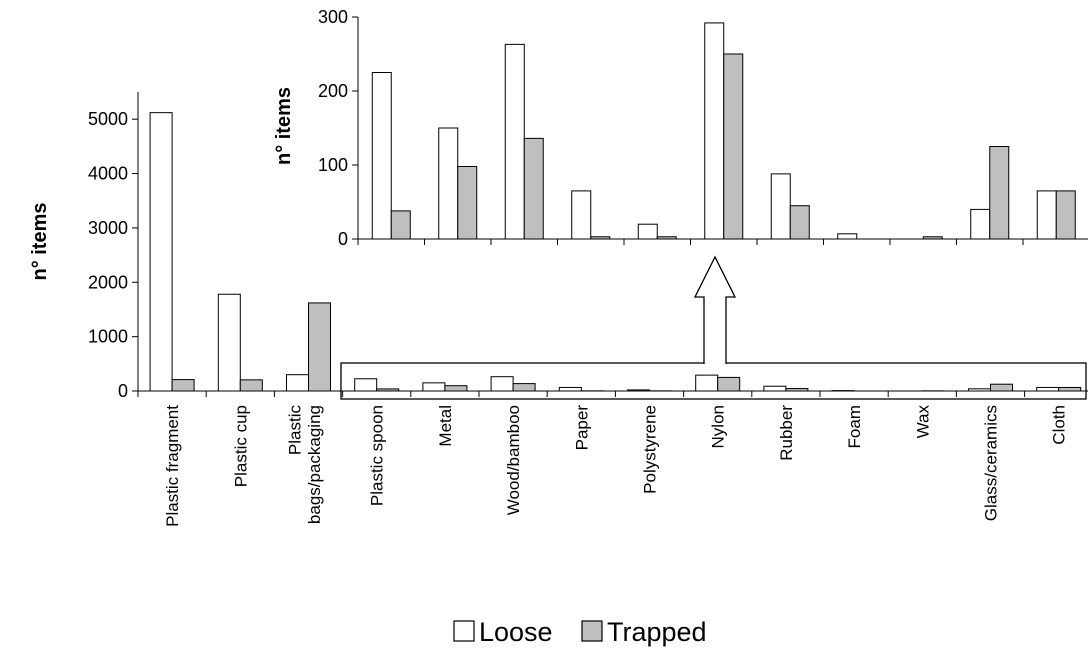 The height and width of the screenshot is (657, 1088). I want to click on inset-bar-trapped-glass-ceramics, so click(999, 193).